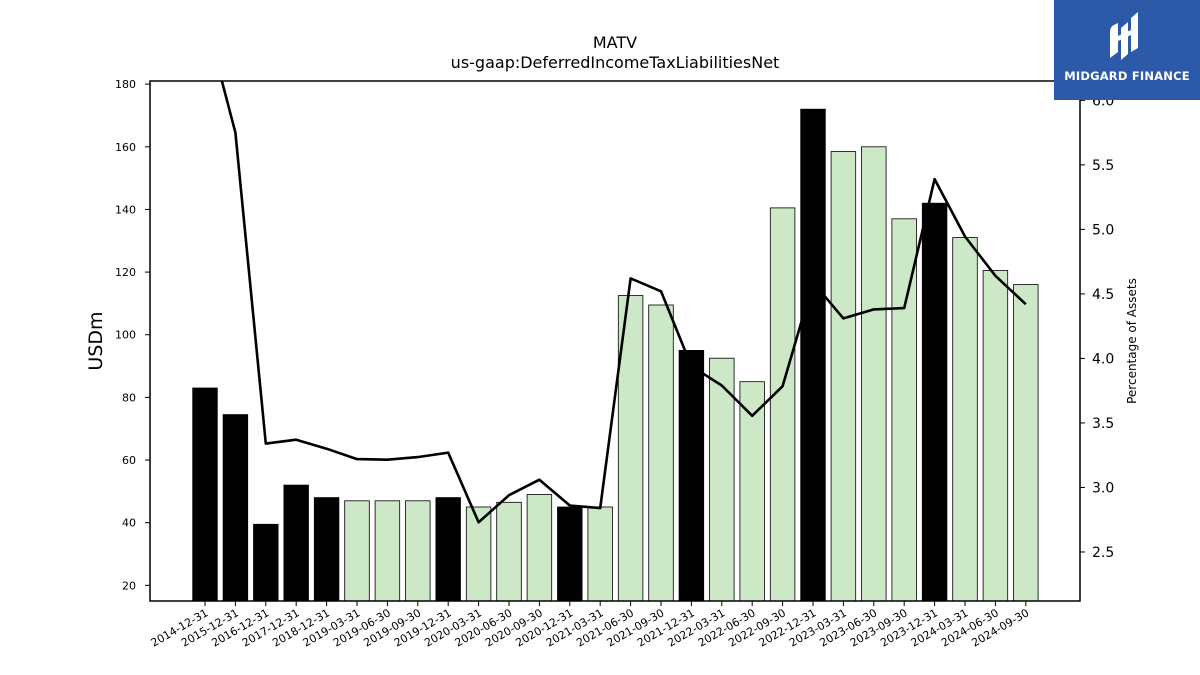  Describe the element at coordinates (1103, 424) in the screenshot. I see `y2-tick-label: 3.5` at that location.